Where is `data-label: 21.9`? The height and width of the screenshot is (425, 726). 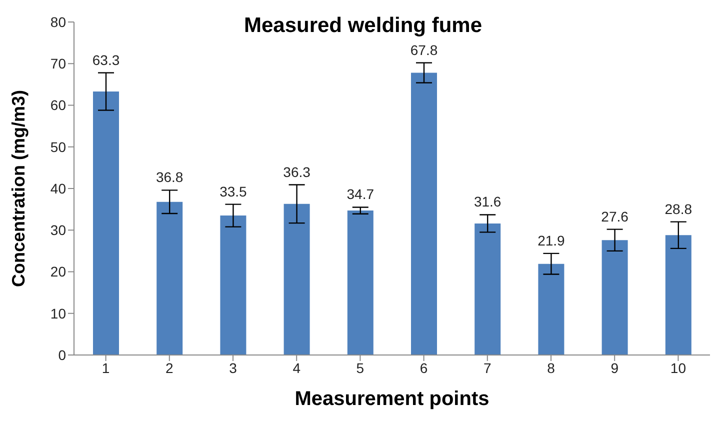
data-label: 21.9 is located at coordinates (552, 240).